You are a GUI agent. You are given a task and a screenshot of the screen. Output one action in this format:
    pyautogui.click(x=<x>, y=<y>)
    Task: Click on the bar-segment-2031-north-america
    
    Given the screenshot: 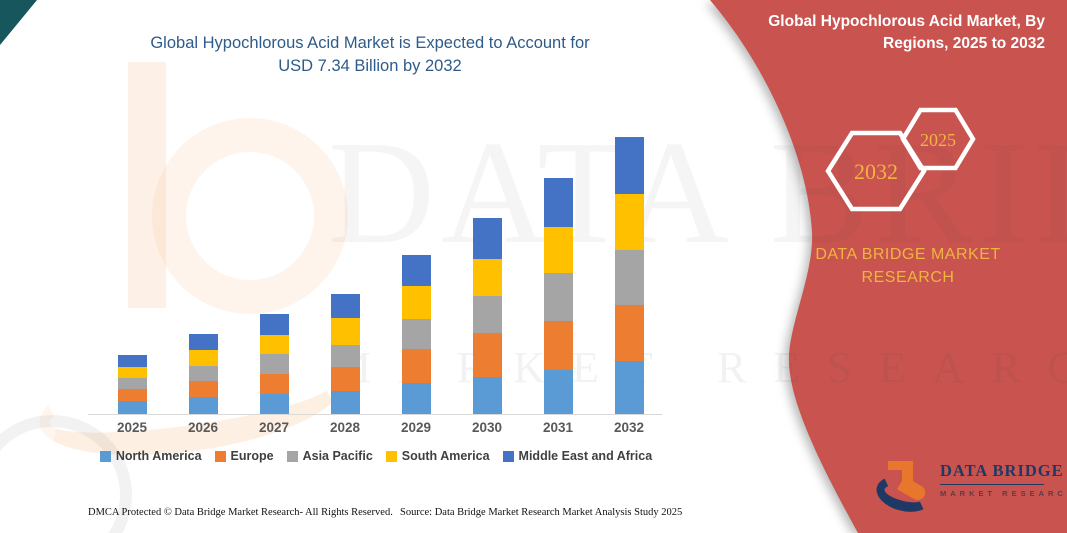 What is the action you would take?
    pyautogui.click(x=558, y=391)
    